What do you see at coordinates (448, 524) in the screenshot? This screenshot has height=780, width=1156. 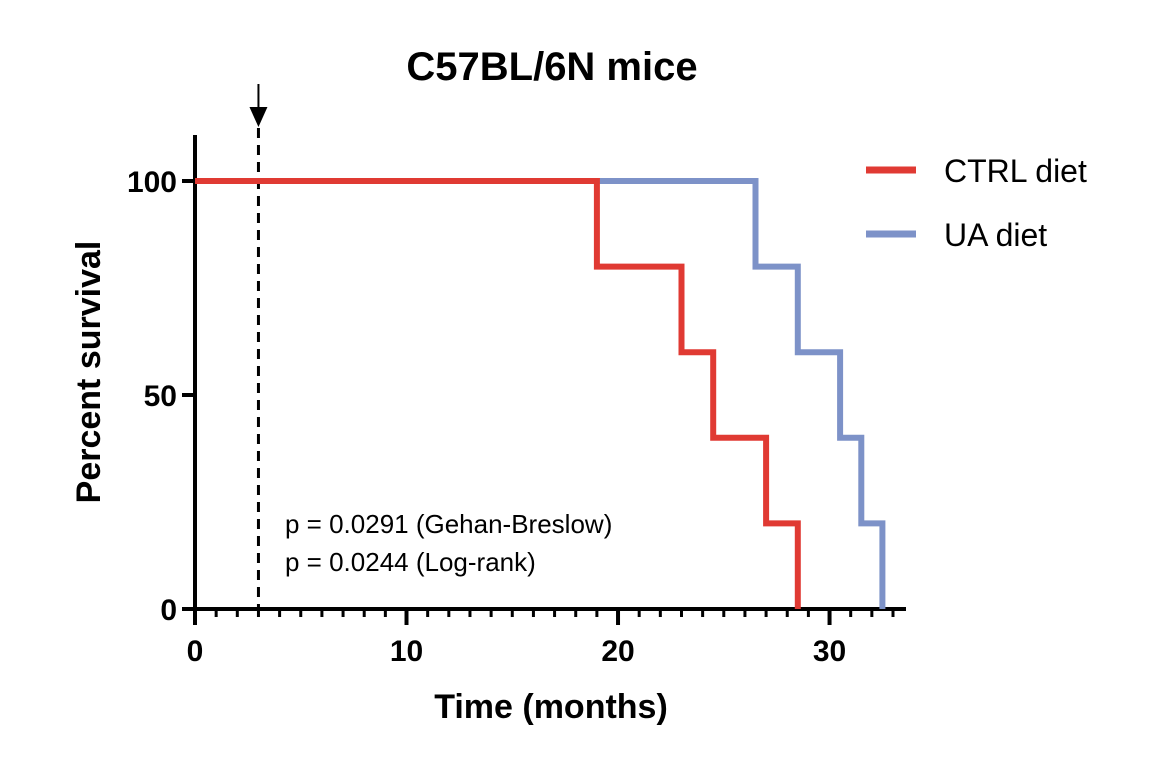 I see `p-value-gehan-breslow: p = 0.0291 (Gehan-Breslow)` at bounding box center [448, 524].